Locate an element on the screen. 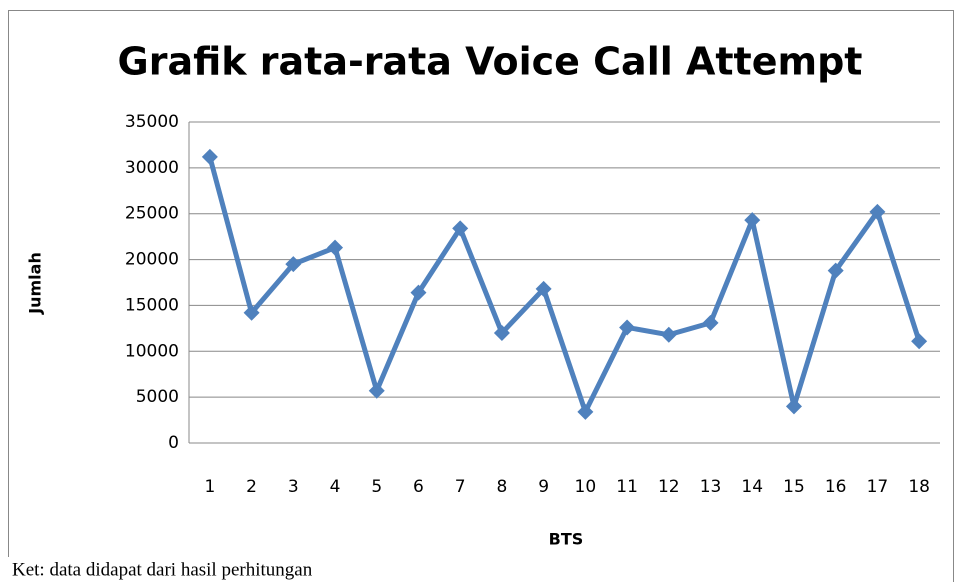  x-tick-label: 3 is located at coordinates (293, 487).